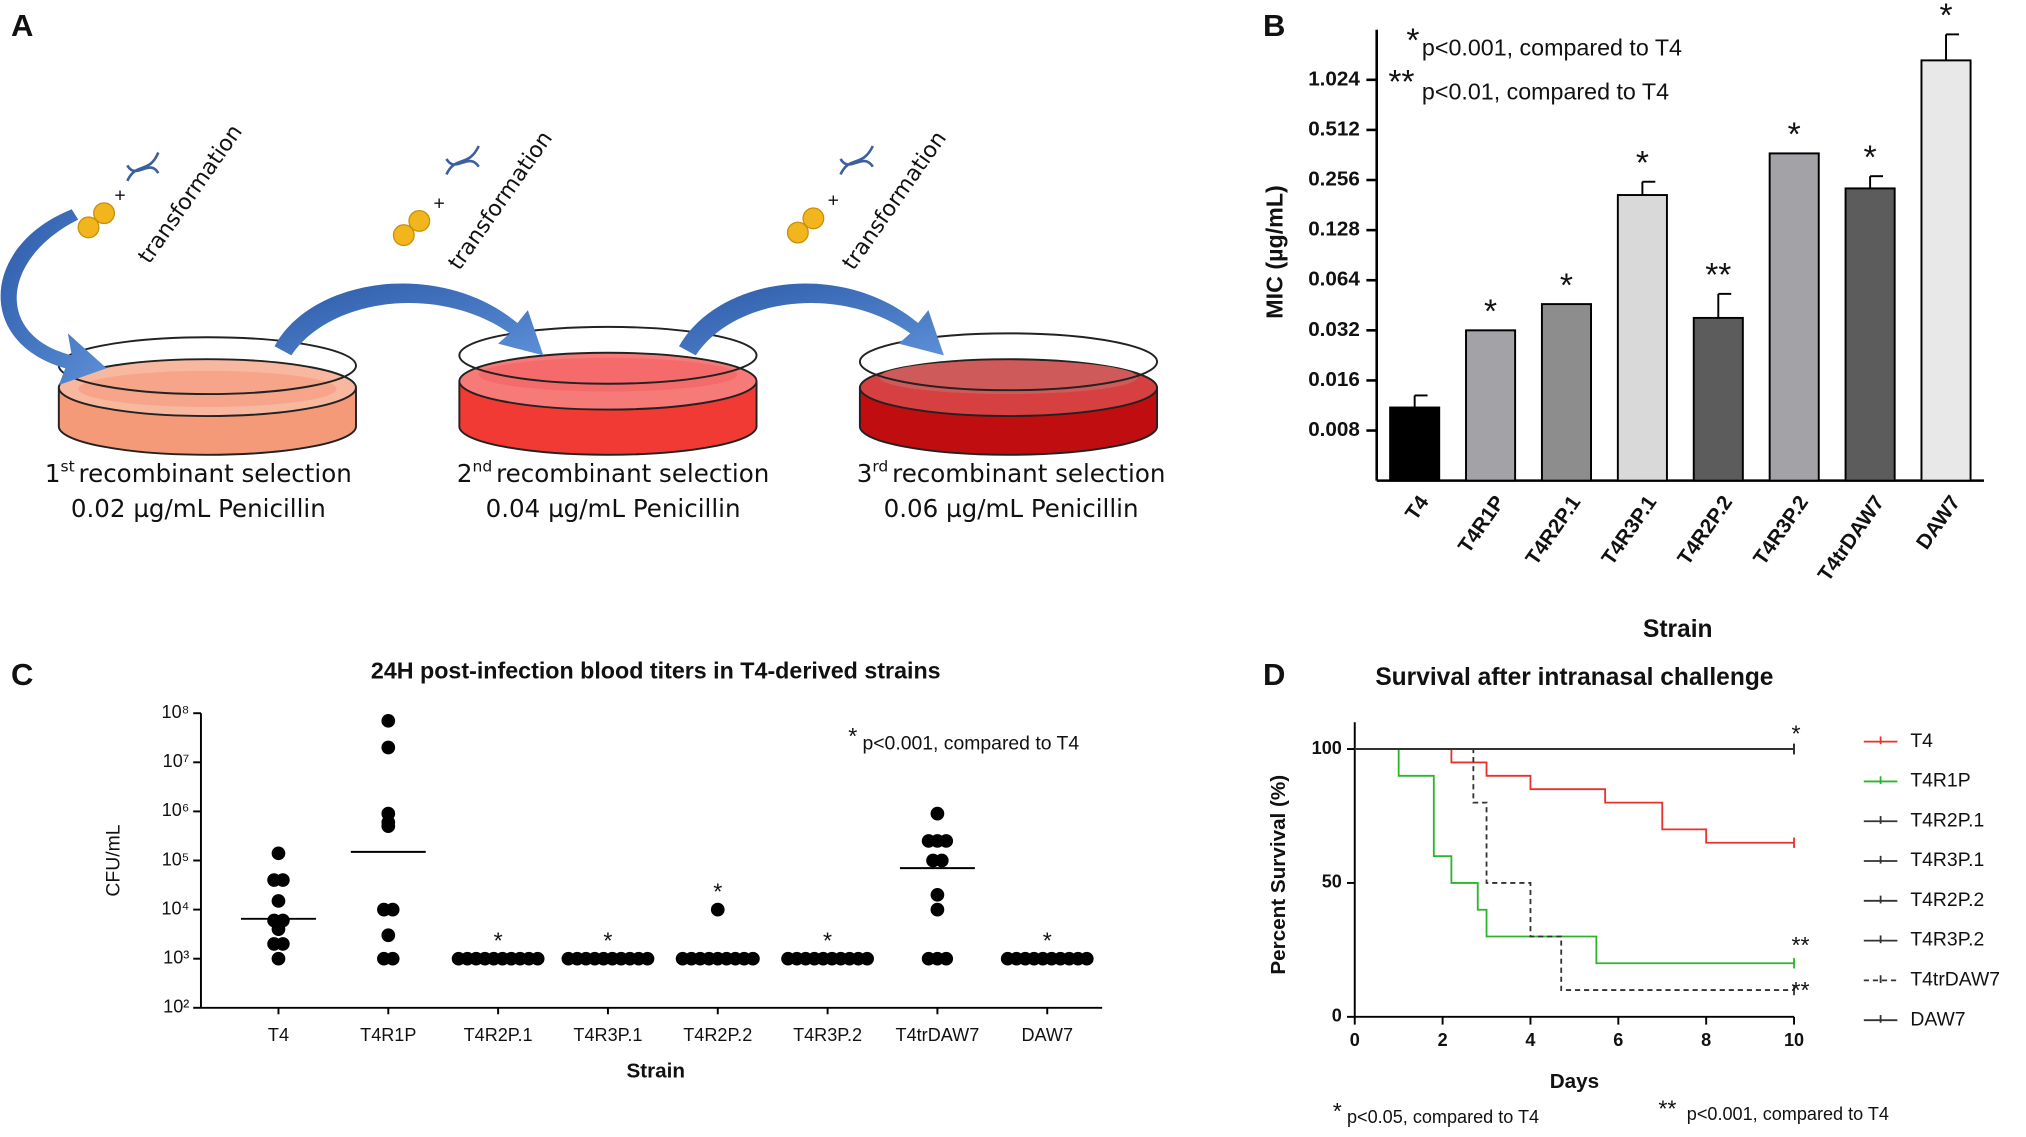 The height and width of the screenshot is (1137, 2026). What do you see at coordinates (1334, 128) in the screenshot?
I see `y-tick-label: 0.512` at bounding box center [1334, 128].